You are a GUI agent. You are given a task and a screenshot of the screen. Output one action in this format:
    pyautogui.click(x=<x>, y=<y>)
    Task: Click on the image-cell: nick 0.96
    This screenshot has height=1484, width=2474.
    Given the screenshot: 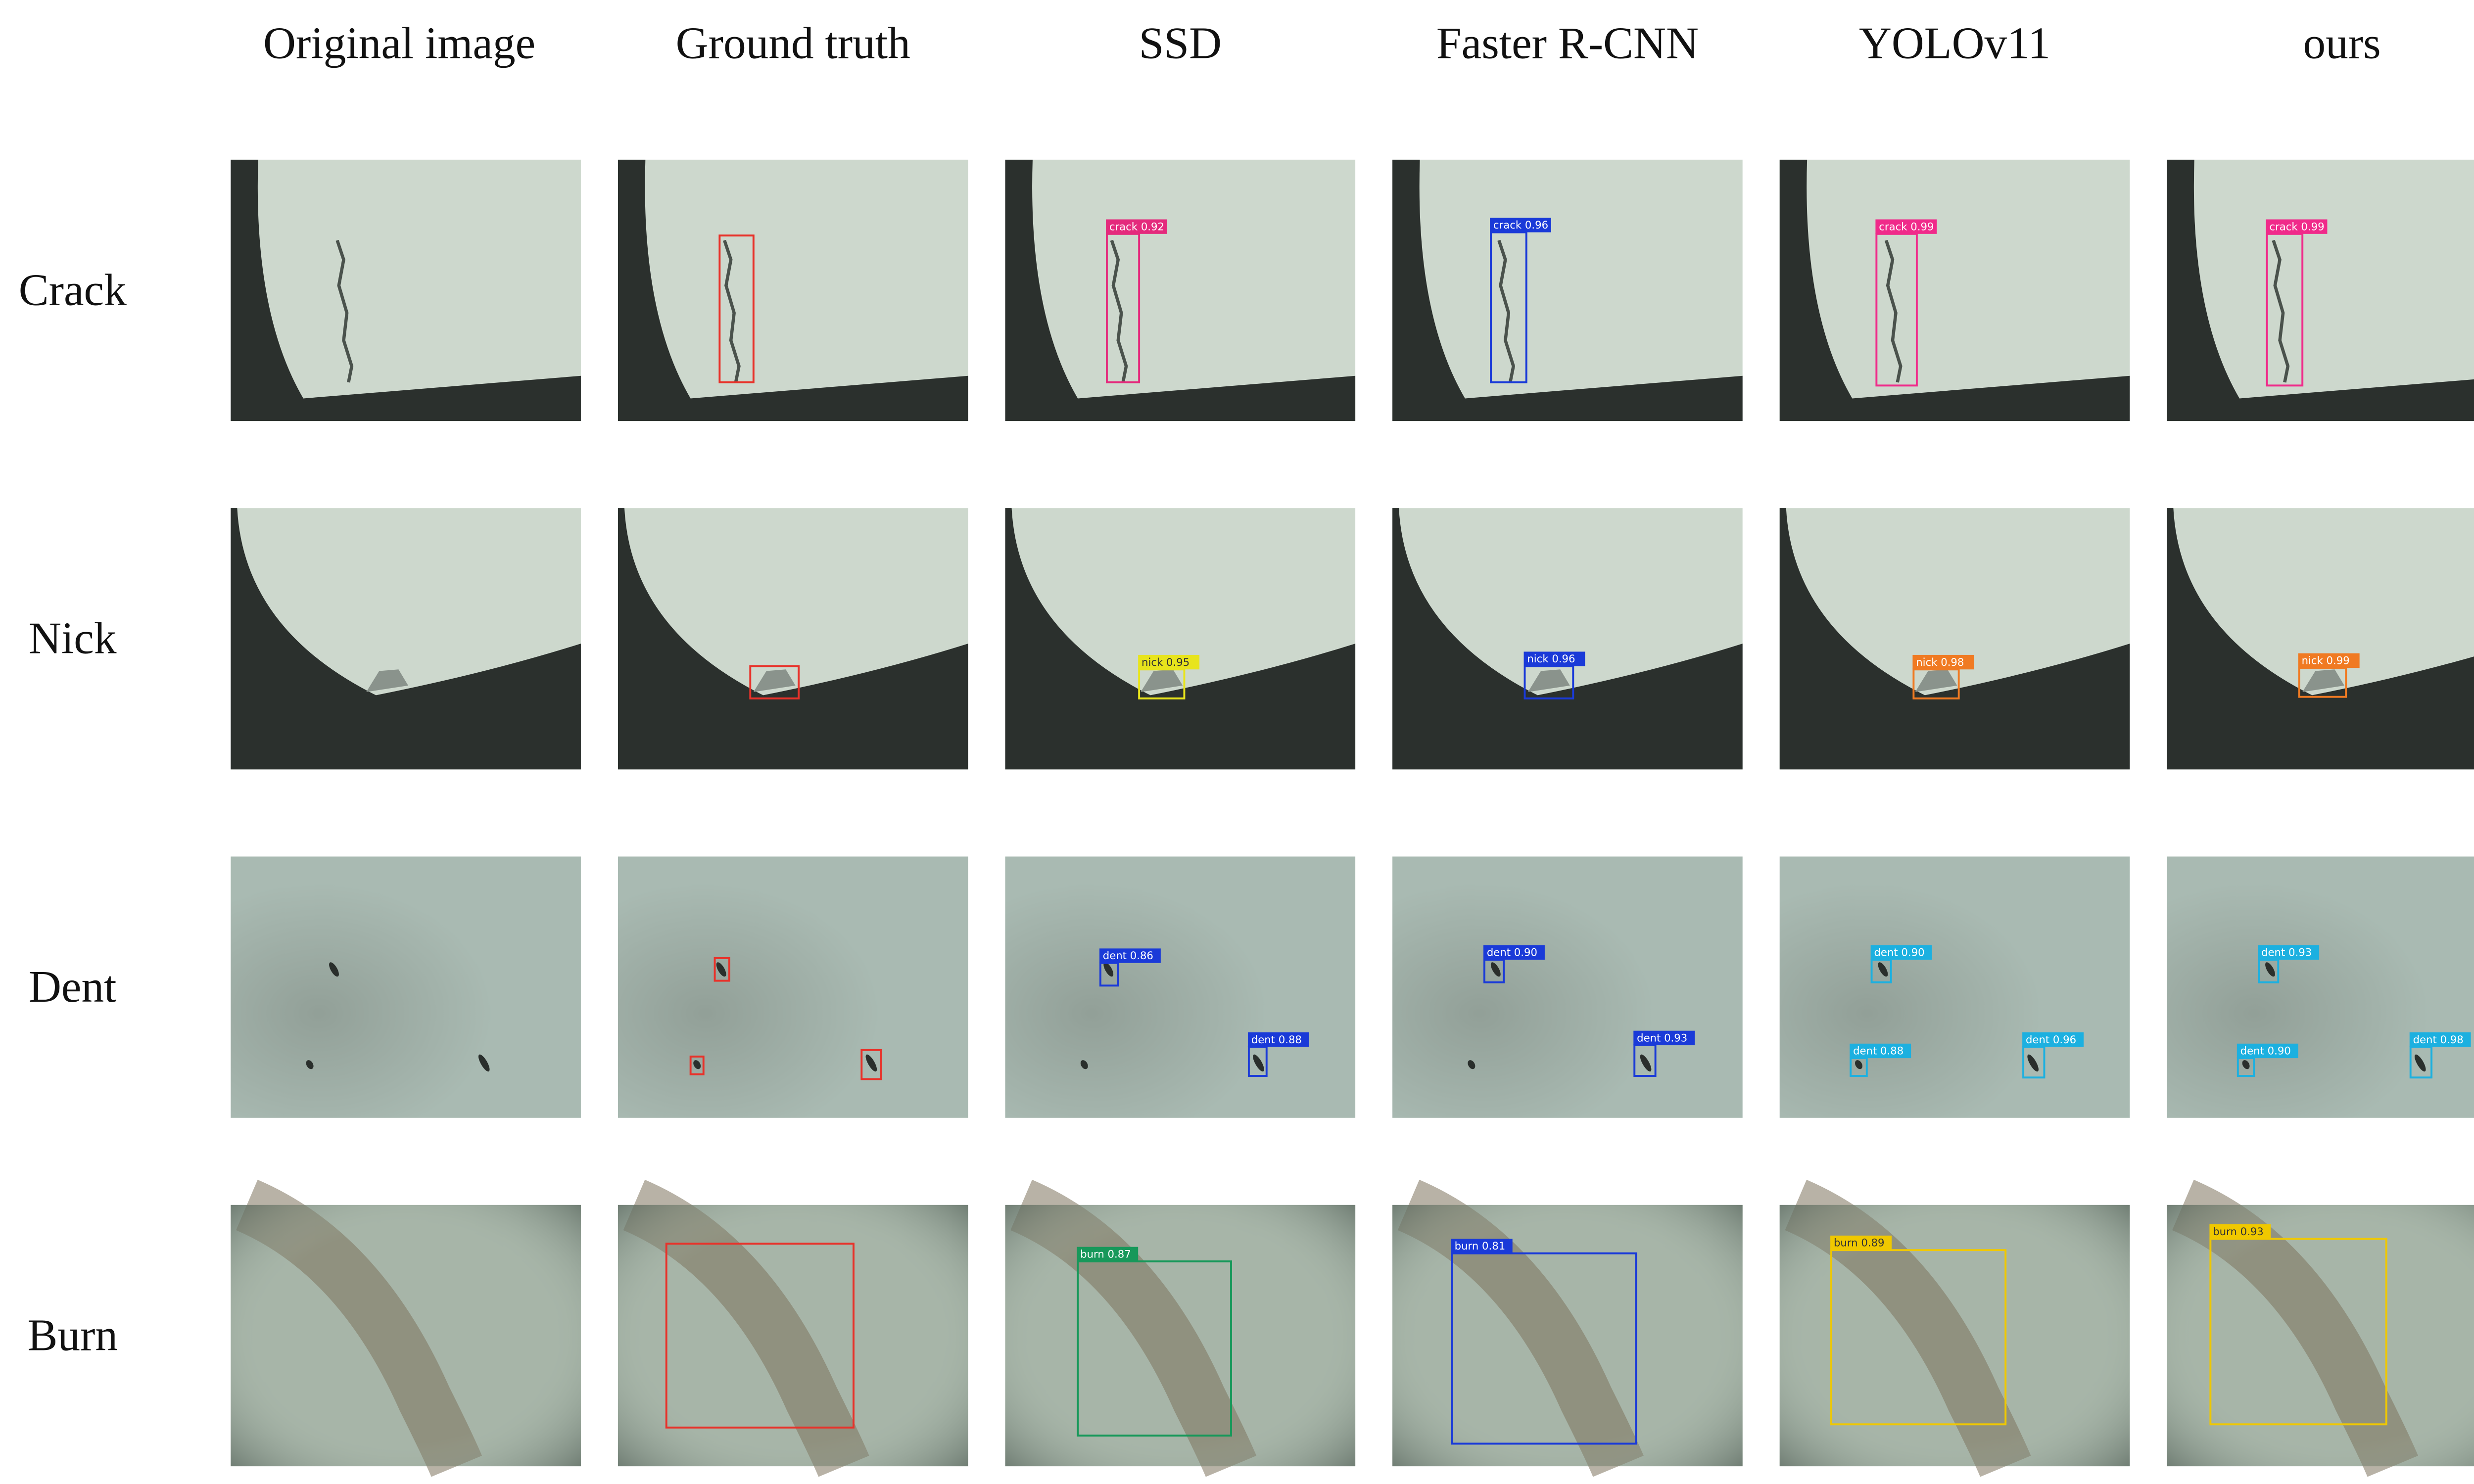 What is the action you would take?
    pyautogui.click(x=1568, y=639)
    